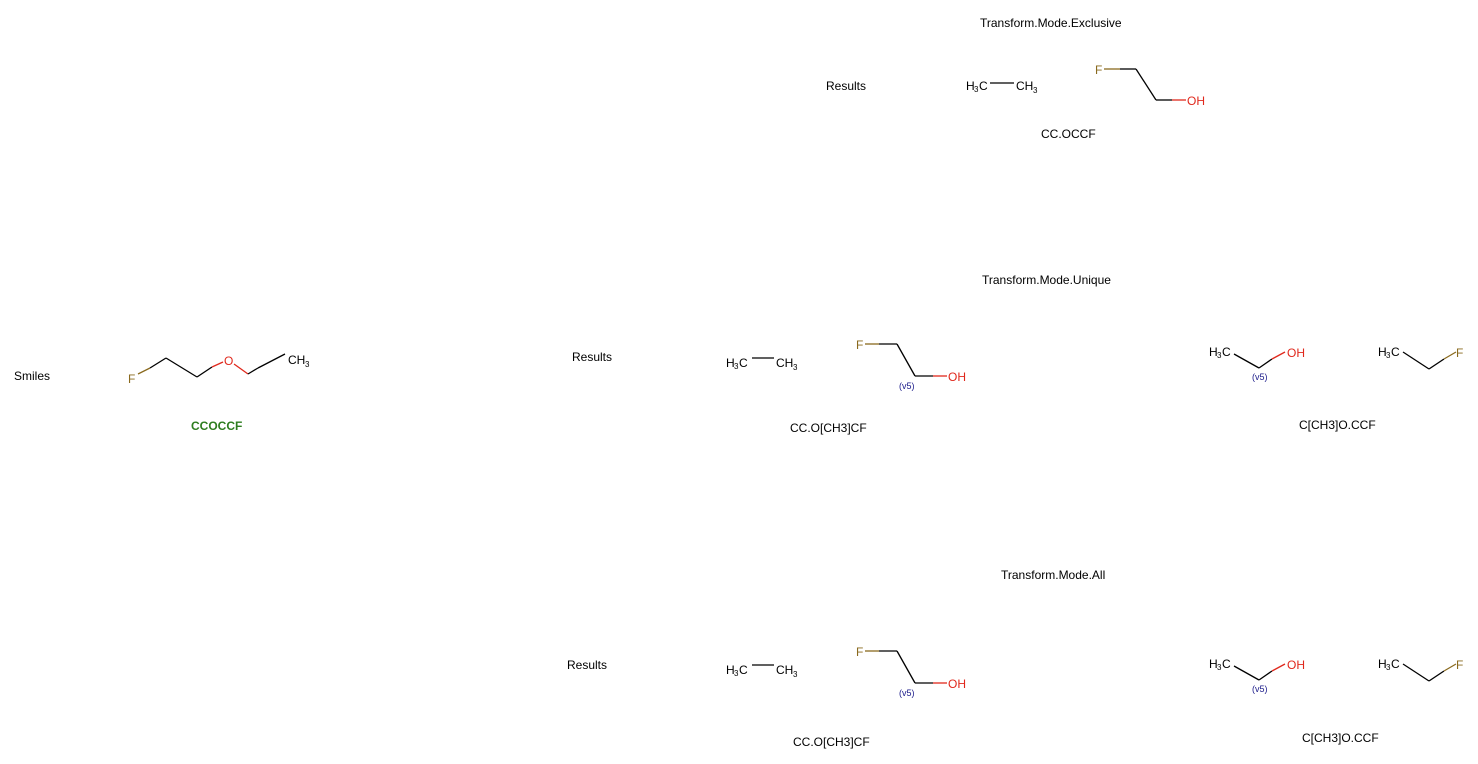 The width and height of the screenshot is (1478, 764). Describe the element at coordinates (228, 361) in the screenshot. I see `atom-o: O` at that location.